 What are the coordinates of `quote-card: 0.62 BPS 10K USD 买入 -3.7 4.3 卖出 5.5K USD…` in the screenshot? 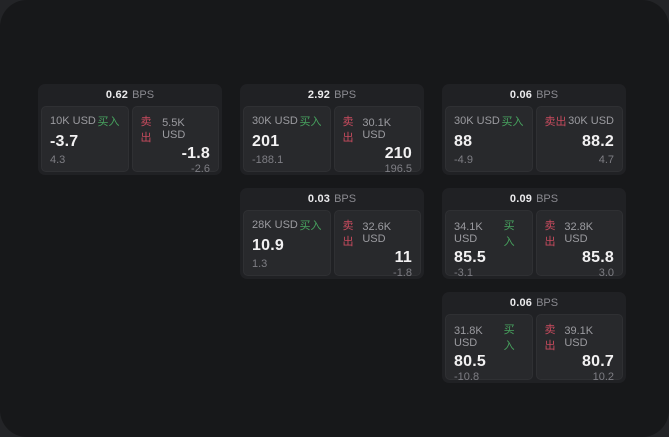 It's located at (130, 129).